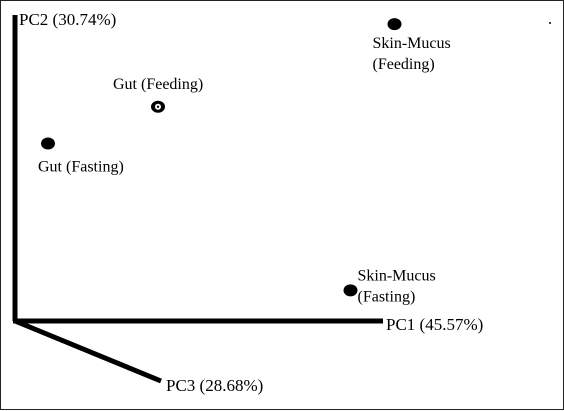 The width and height of the screenshot is (564, 411). I want to click on pc2-axis-label: PC2 (30.74%), so click(67, 19).